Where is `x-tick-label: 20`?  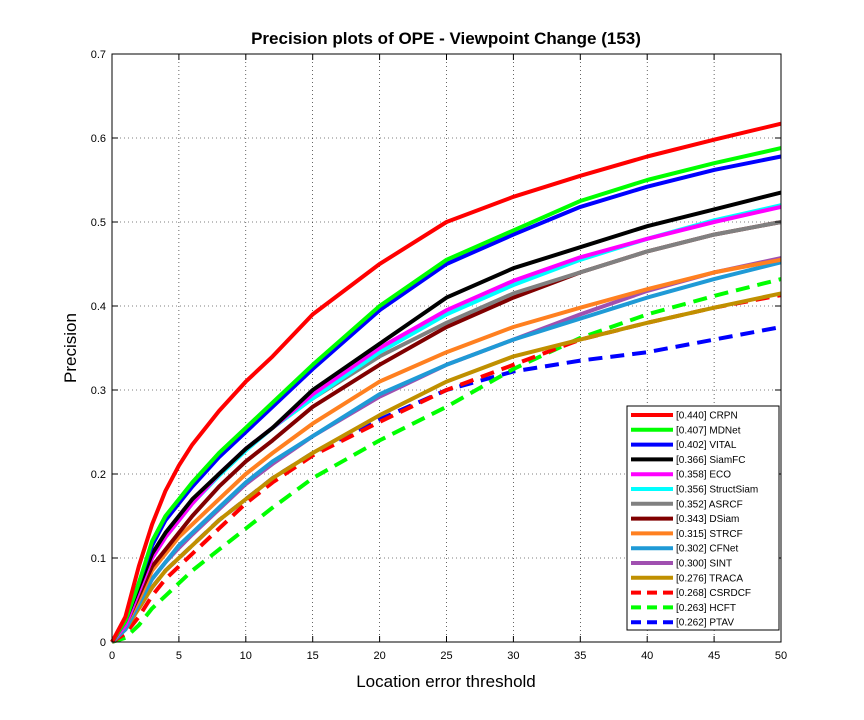 x-tick-label: 20 is located at coordinates (379, 656).